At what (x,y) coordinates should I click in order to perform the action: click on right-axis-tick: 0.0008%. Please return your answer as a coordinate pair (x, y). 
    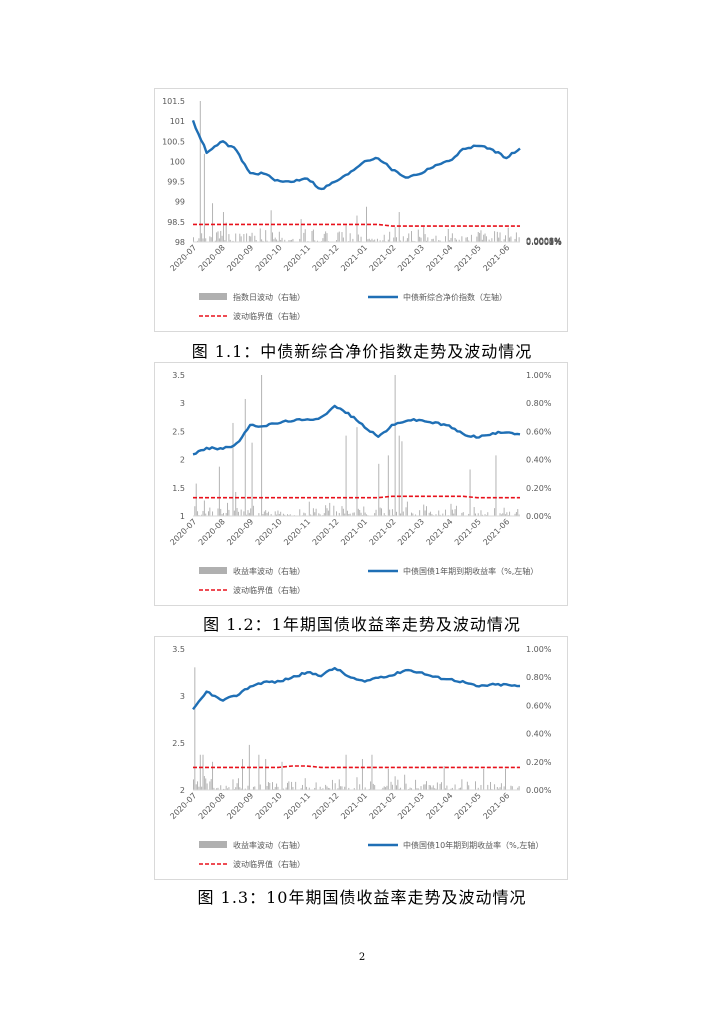
    Looking at the image, I should click on (544, 241).